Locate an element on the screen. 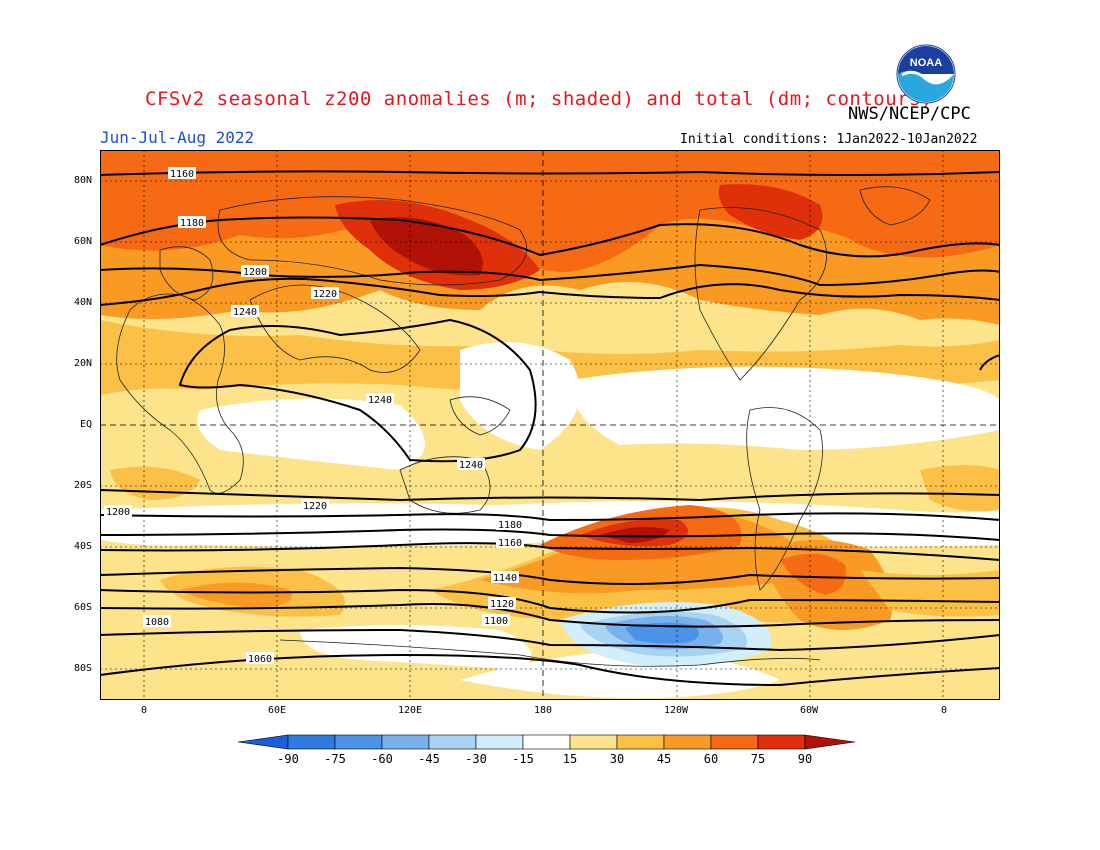 This screenshot has width=1100, height=850. lat-label: 60N is located at coordinates (83, 241).